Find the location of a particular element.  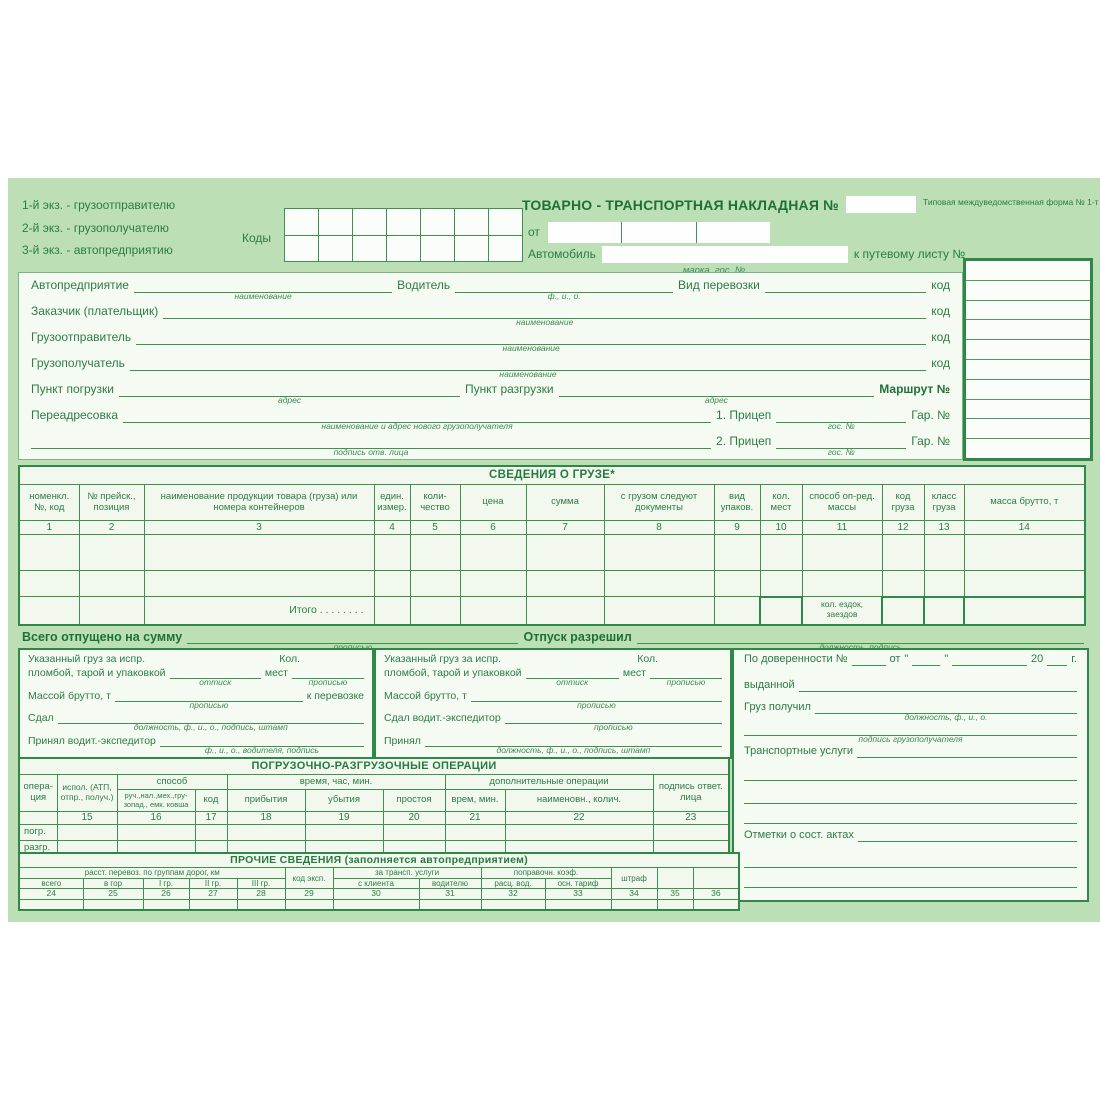

driver-line: ф., и., о. is located at coordinates (564, 289).